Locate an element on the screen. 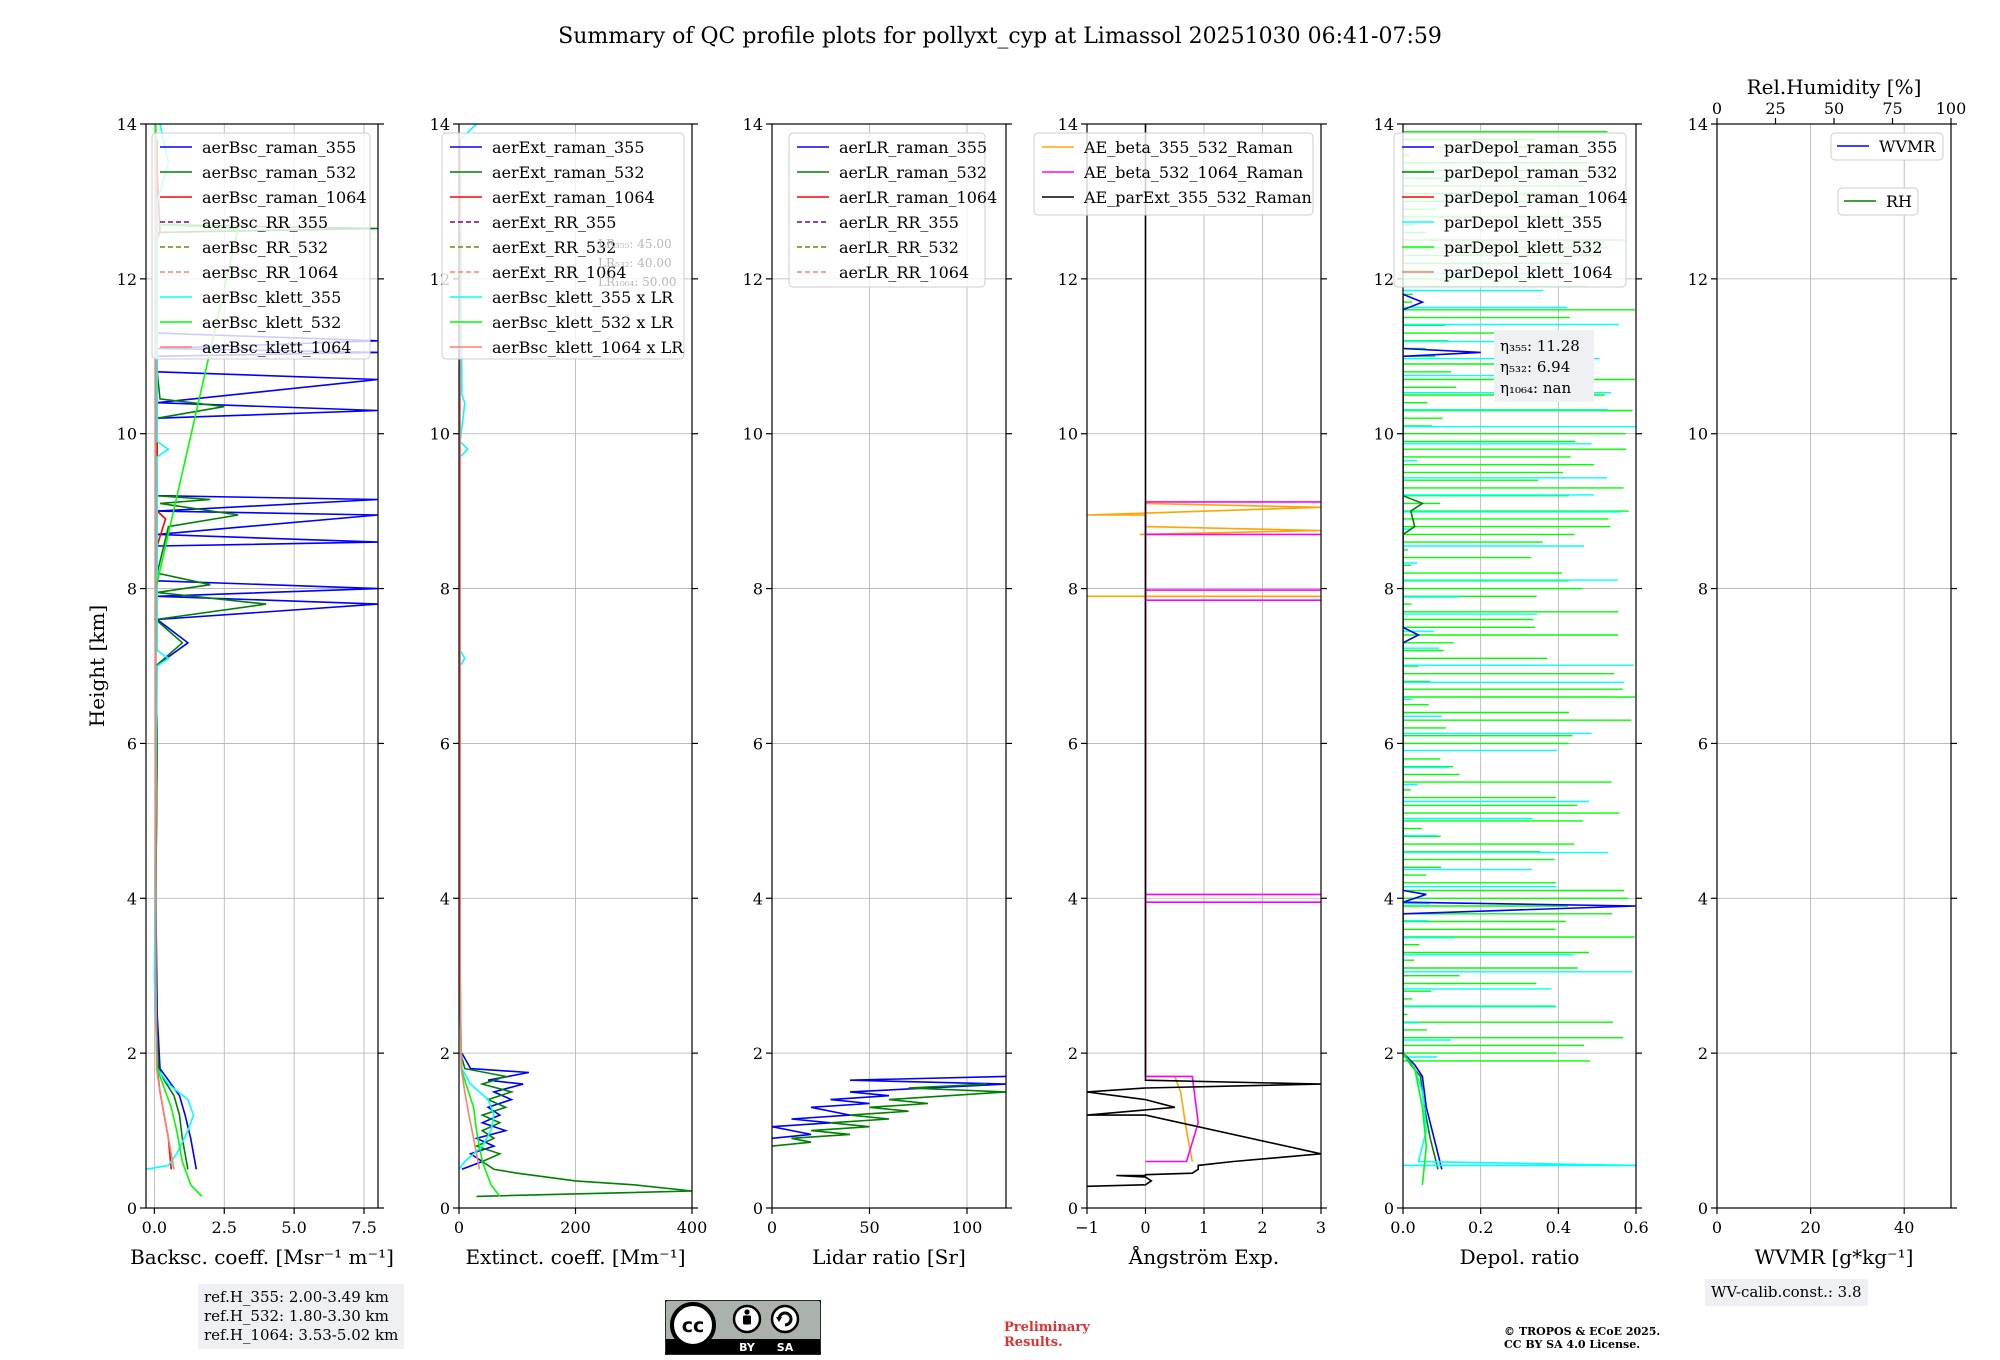  xaxis-label: Extinct. coeff. [Mm⁻¹] is located at coordinates (575, 1257).